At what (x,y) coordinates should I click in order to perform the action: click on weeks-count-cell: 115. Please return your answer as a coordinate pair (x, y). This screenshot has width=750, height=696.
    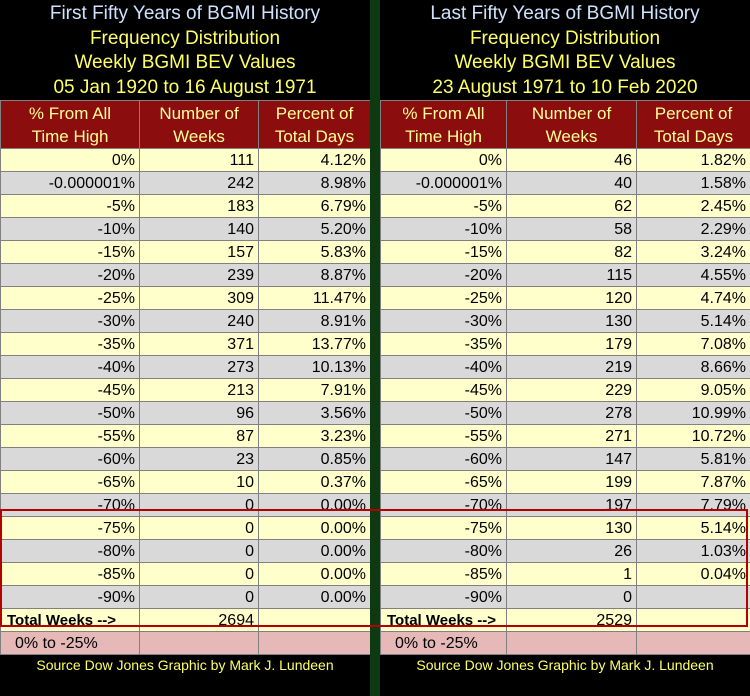
    Looking at the image, I should click on (571, 275).